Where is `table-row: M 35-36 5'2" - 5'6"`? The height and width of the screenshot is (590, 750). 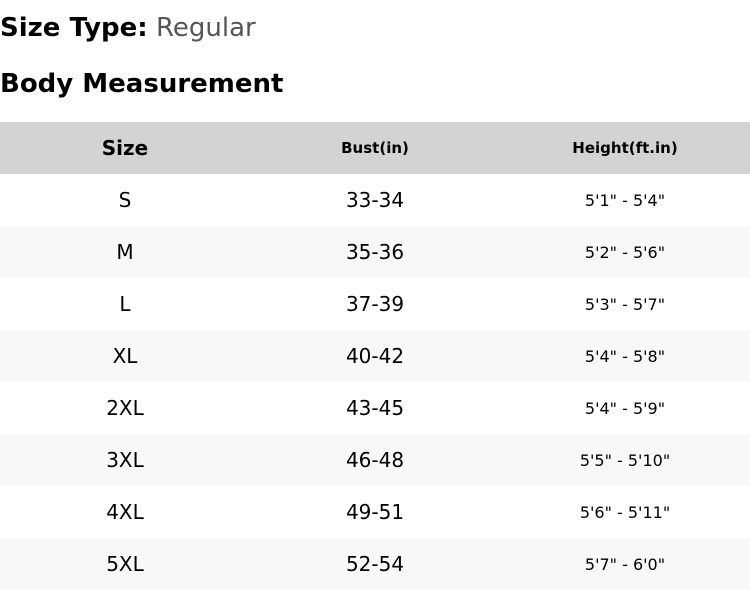 table-row: M 35-36 5'2" - 5'6" is located at coordinates (375, 252).